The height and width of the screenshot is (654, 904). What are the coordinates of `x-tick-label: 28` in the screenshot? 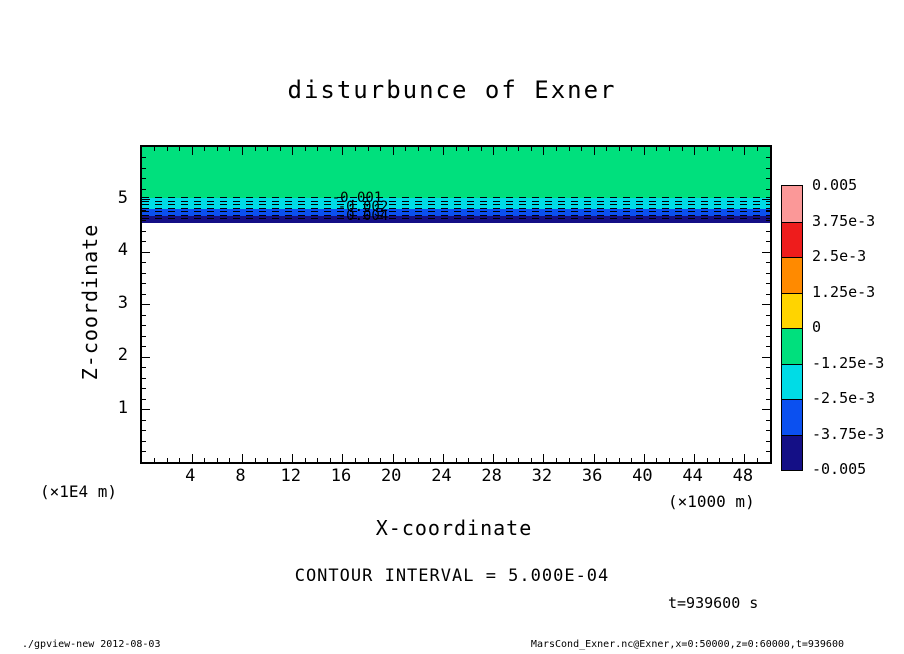 It's located at (491, 476).